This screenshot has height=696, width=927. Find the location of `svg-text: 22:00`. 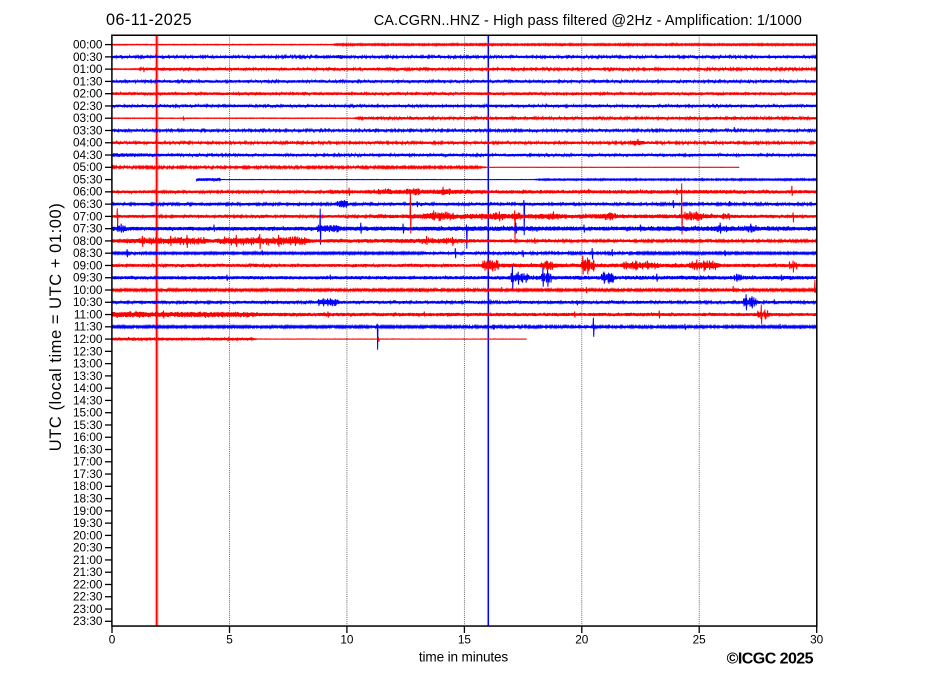

svg-text: 22:00 is located at coordinates (88, 584).